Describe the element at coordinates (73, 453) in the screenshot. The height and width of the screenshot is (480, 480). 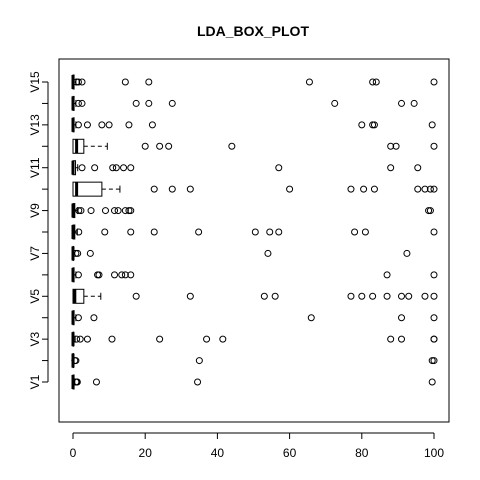
I see `x-tick-label: 0` at that location.